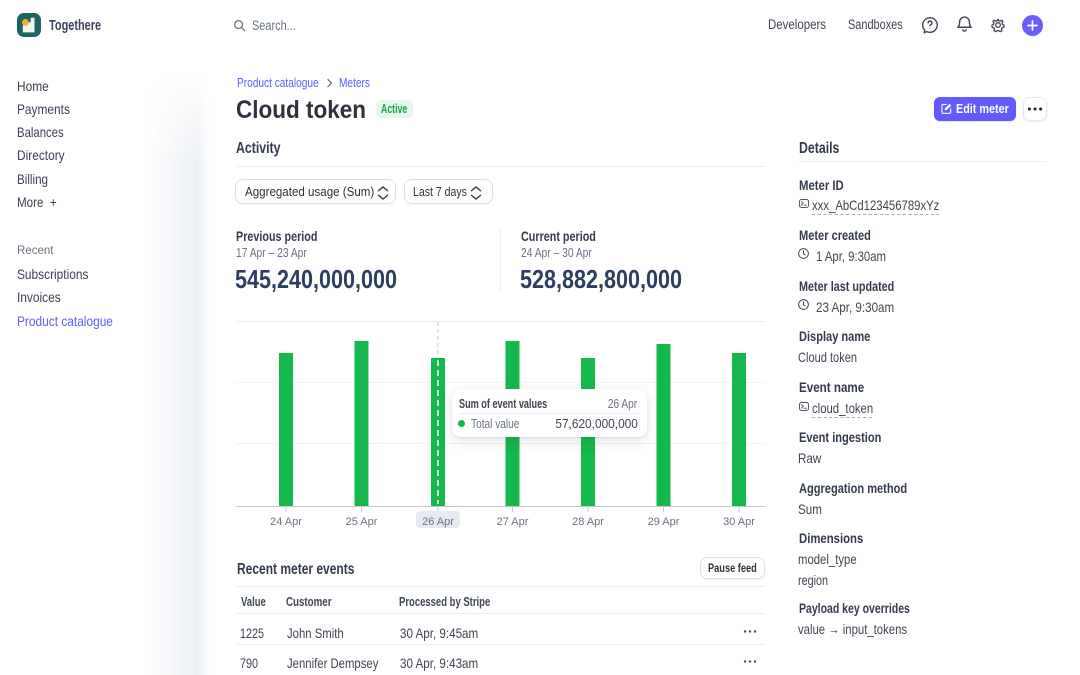 Image resolution: width=1080 pixels, height=675 pixels. Describe the element at coordinates (664, 522) in the screenshot. I see `svg-text: 29 Apr` at that location.